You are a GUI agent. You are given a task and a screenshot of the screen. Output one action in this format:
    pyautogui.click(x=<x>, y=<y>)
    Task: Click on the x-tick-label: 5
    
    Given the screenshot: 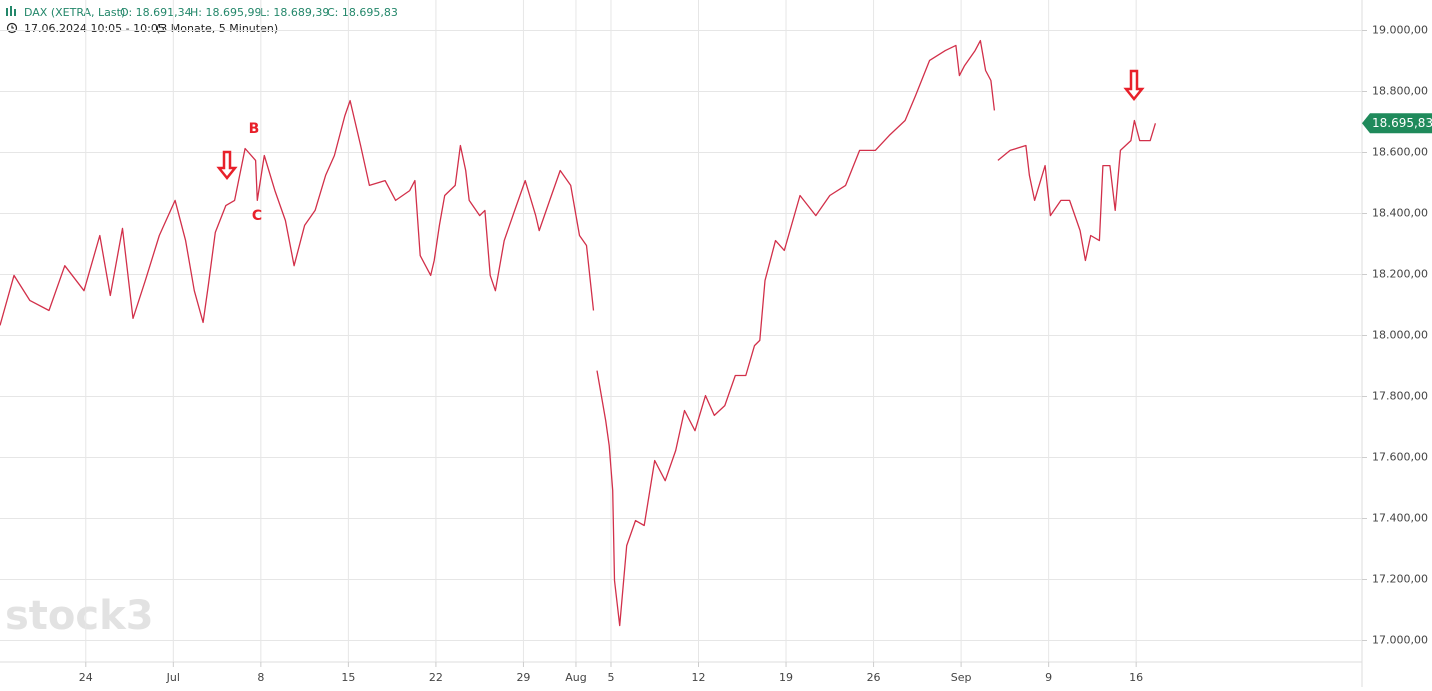 What is the action you would take?
    pyautogui.click(x=610, y=677)
    